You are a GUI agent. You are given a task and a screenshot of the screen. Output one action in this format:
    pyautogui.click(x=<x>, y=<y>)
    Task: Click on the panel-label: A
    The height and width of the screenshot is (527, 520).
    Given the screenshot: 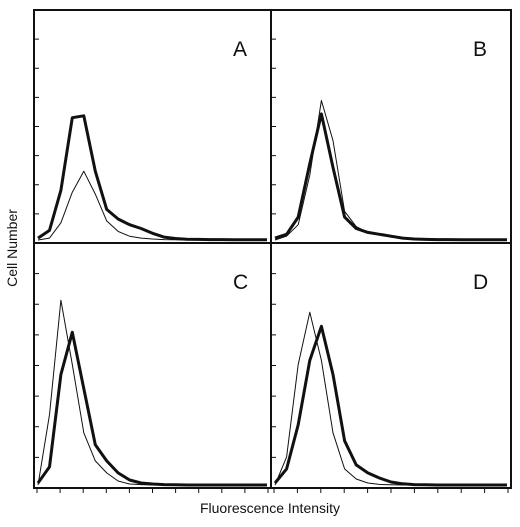 What is the action you would take?
    pyautogui.click(x=240, y=49)
    